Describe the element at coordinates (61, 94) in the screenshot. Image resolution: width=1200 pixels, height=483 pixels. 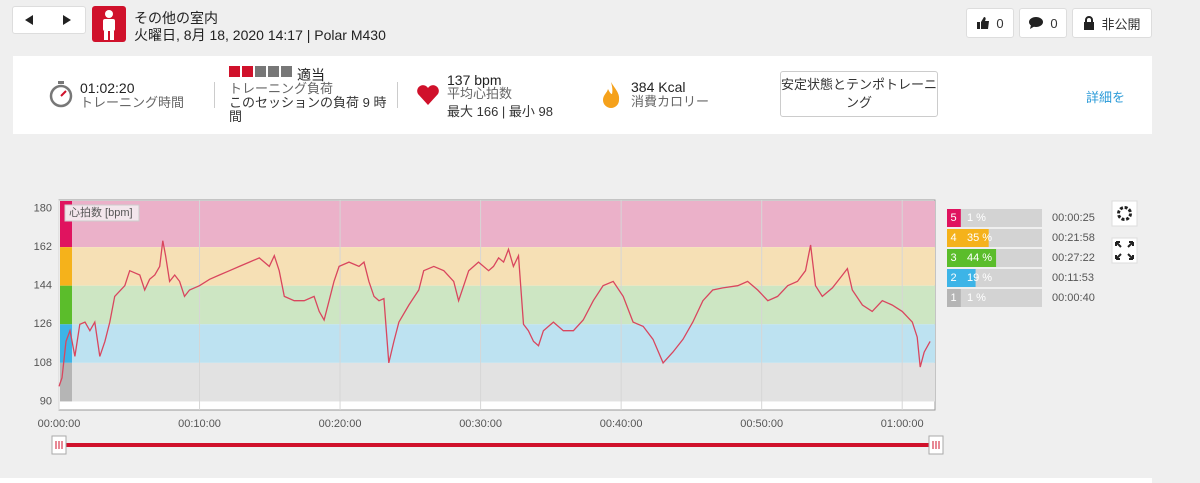
I see `stopwatch-icon` at that location.